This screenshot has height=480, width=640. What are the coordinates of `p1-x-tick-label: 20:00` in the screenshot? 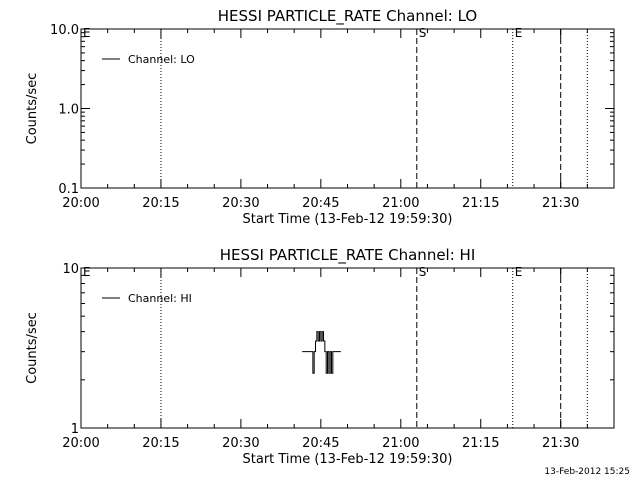 It's located at (80, 203).